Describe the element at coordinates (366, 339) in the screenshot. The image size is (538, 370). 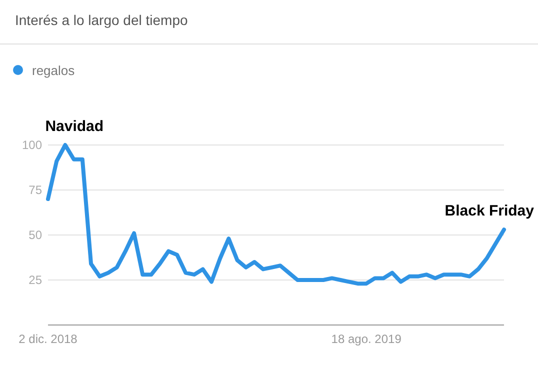
I see `x-tick-label: 18 ago. 2019` at that location.